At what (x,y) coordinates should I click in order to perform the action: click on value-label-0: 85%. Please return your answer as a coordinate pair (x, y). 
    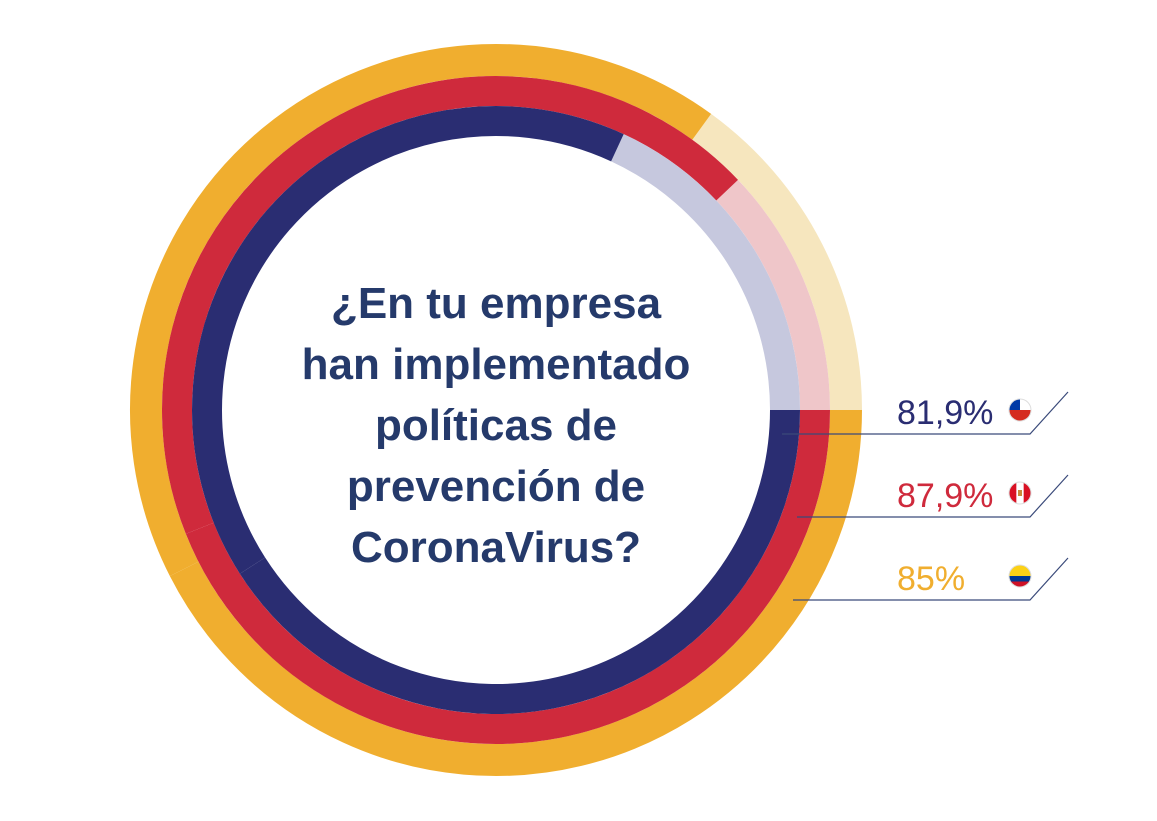
    Looking at the image, I should click on (931, 579).